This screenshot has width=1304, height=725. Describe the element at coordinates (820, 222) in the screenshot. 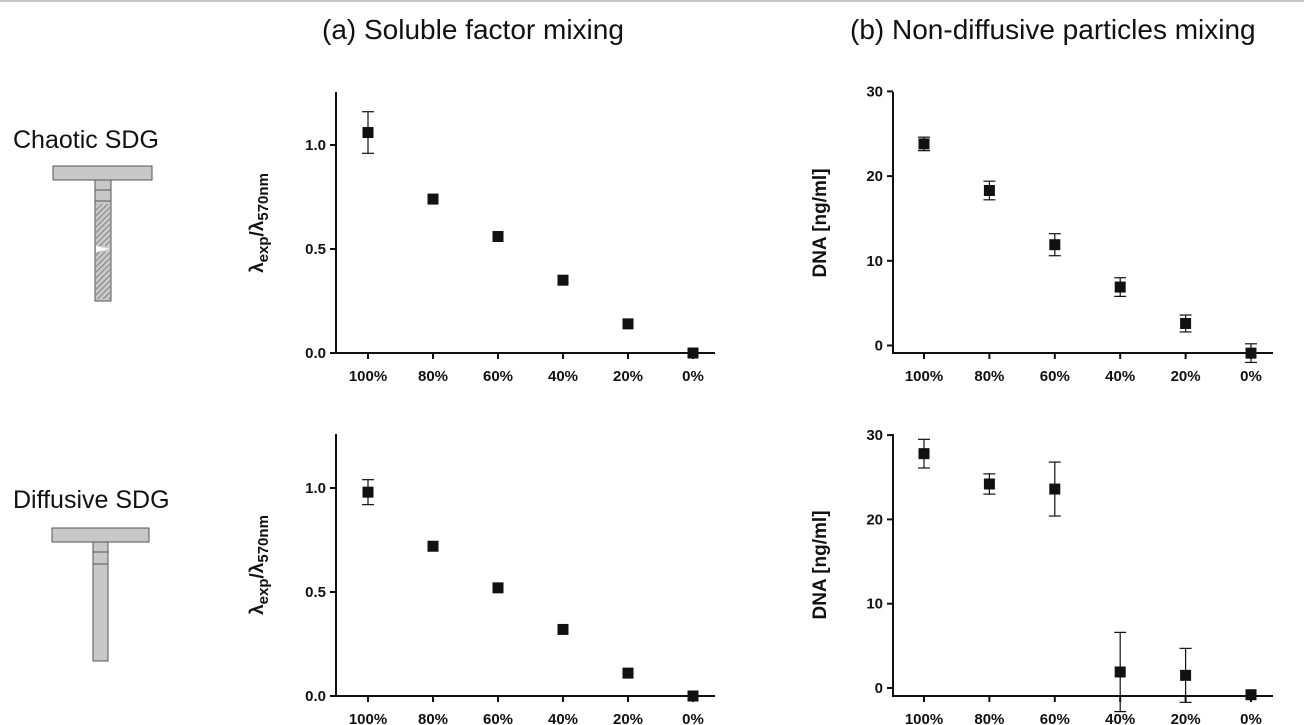

I see `b-chaotic-y-axis-title: DNA [ng/ml]` at that location.